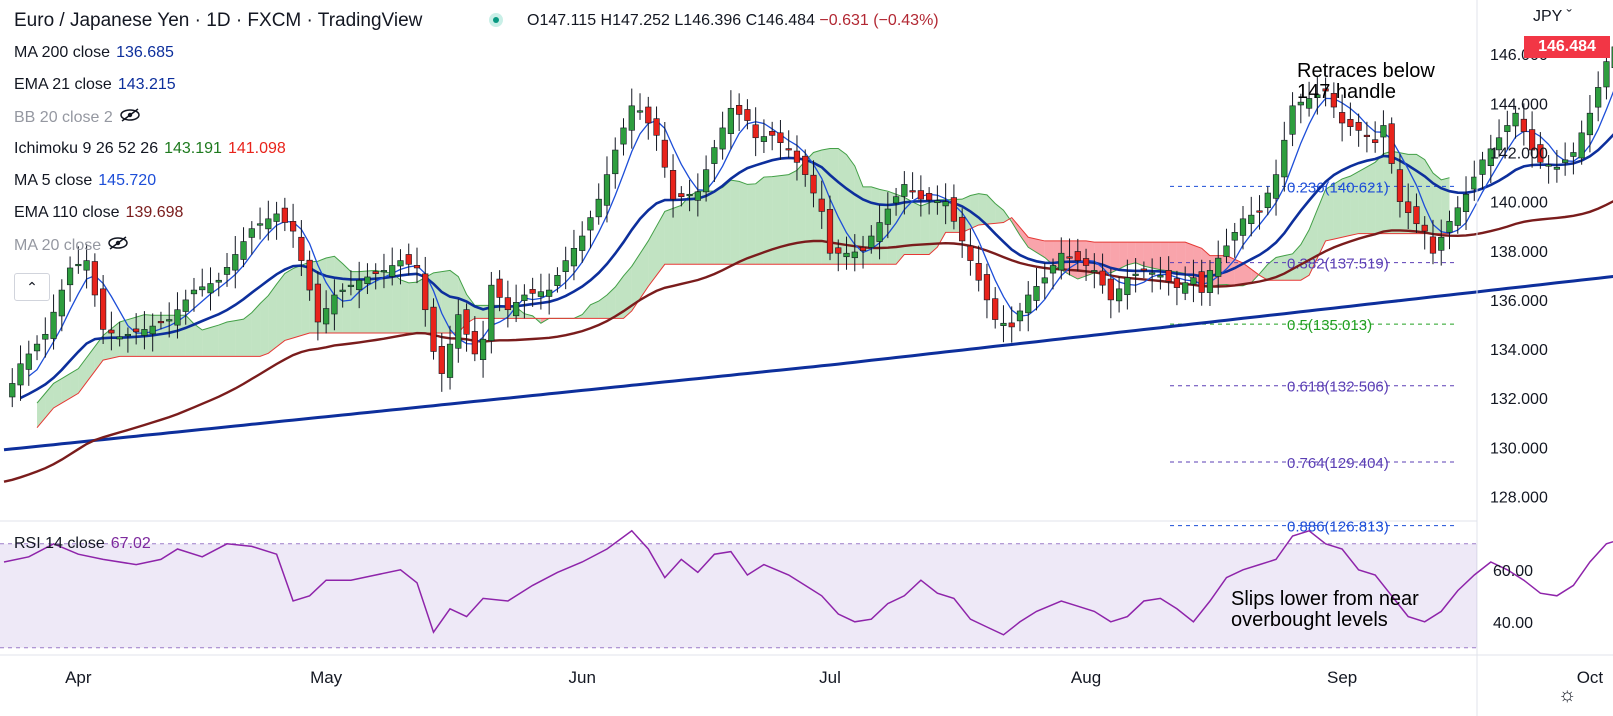 The image size is (1613, 716). I want to click on legend-item: MA 200 close 136.685, so click(94, 53).